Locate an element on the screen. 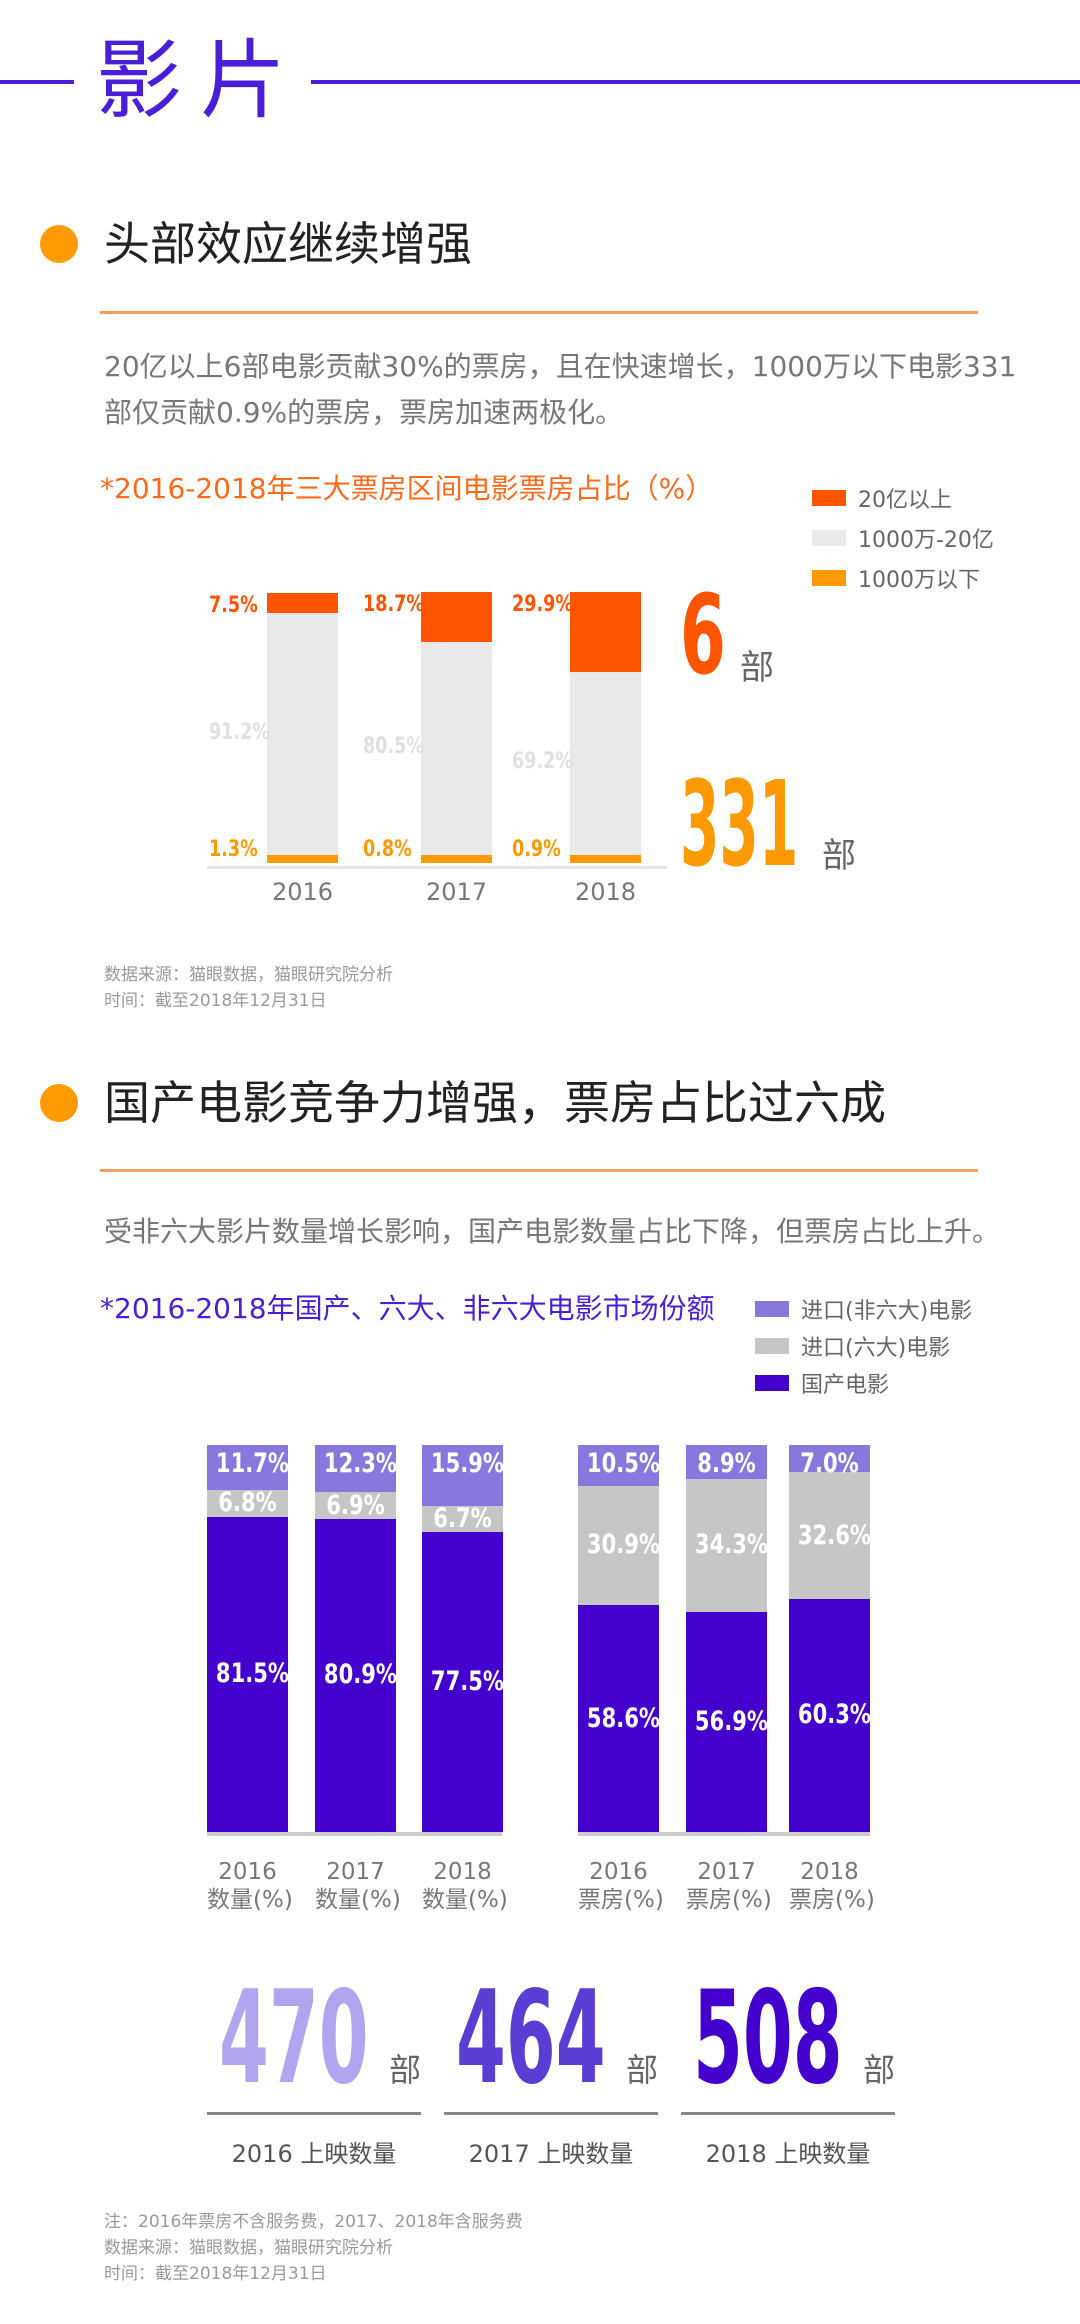 The width and height of the screenshot is (1080, 2324). count-label: 2017 上映数量 is located at coordinates (551, 2154).